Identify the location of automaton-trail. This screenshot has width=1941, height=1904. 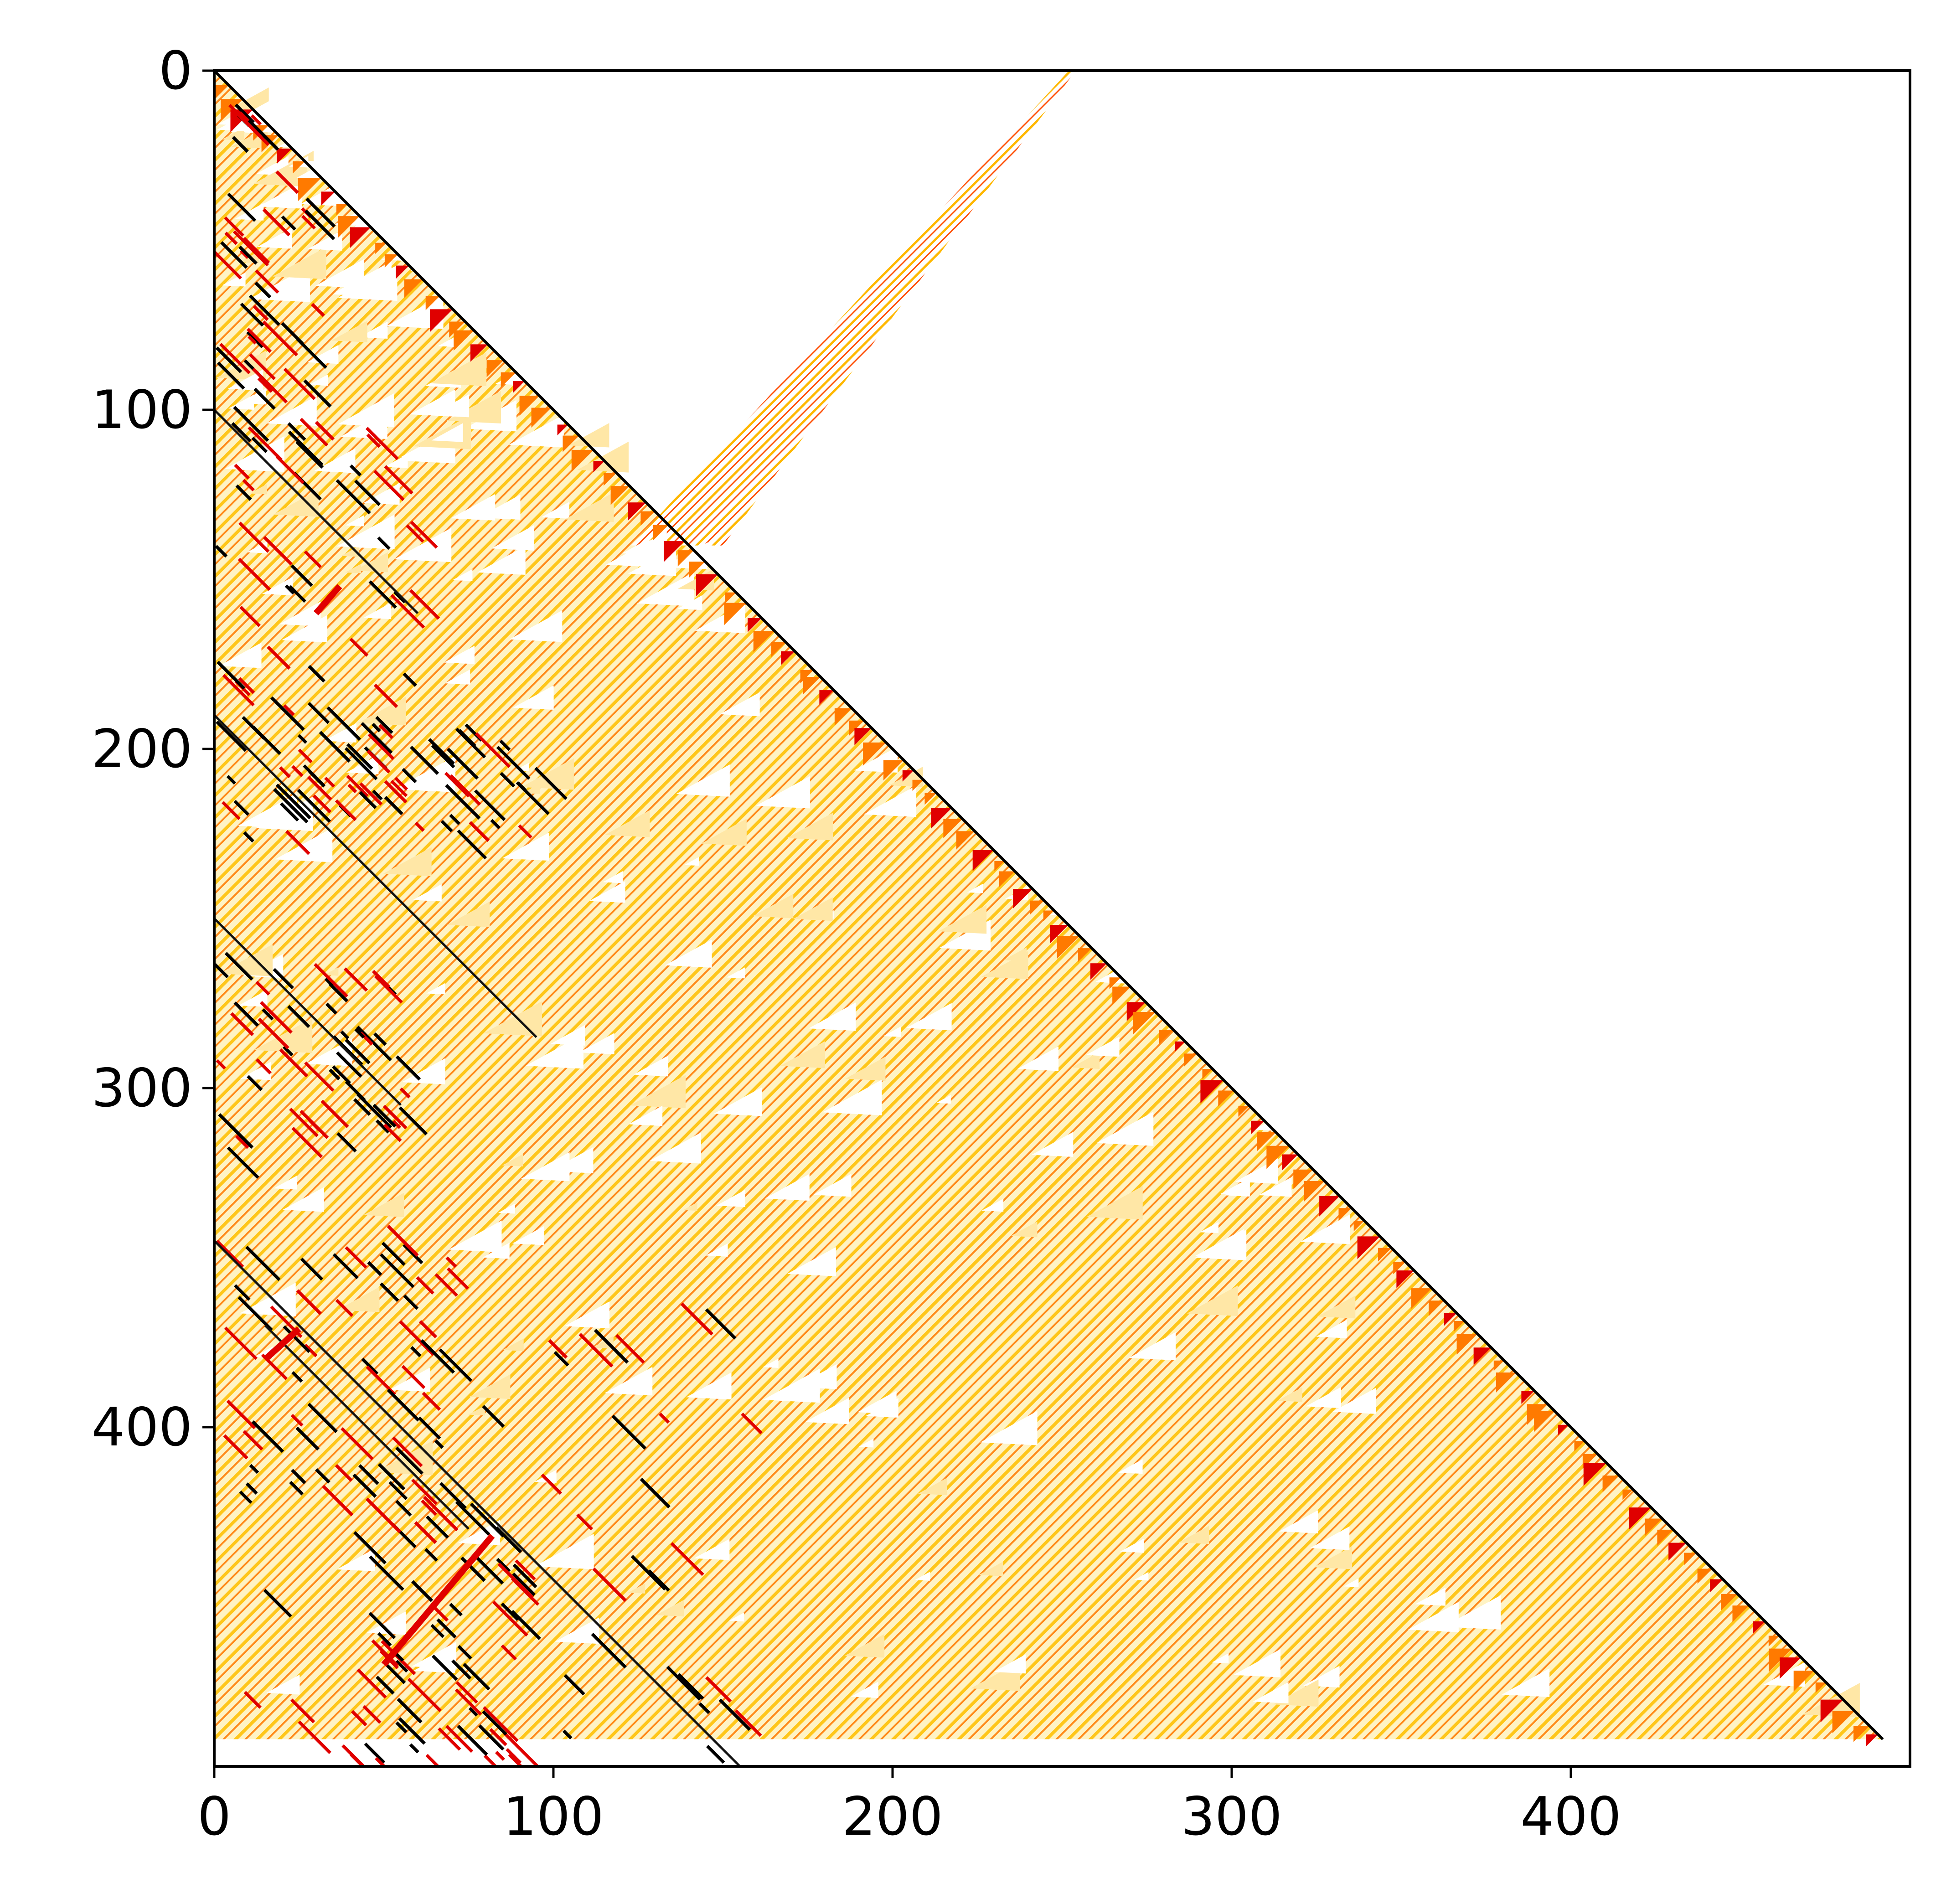
(477, 1503).